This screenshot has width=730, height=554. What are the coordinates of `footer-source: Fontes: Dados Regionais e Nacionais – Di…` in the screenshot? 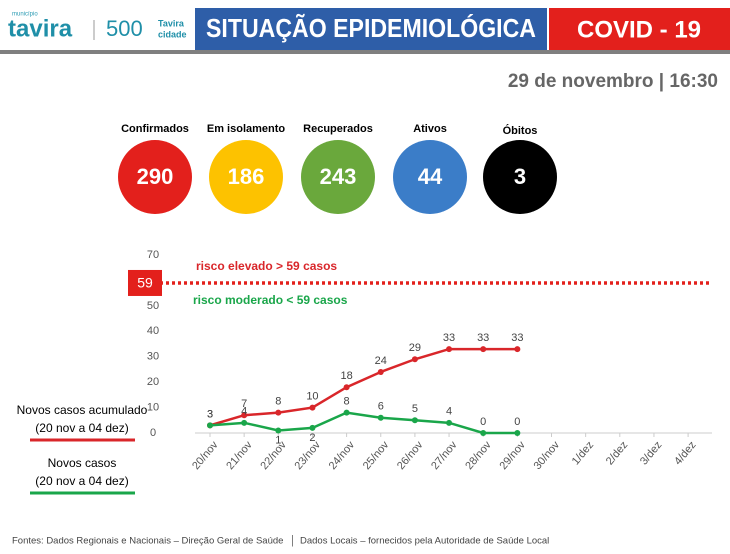 It's located at (147, 541).